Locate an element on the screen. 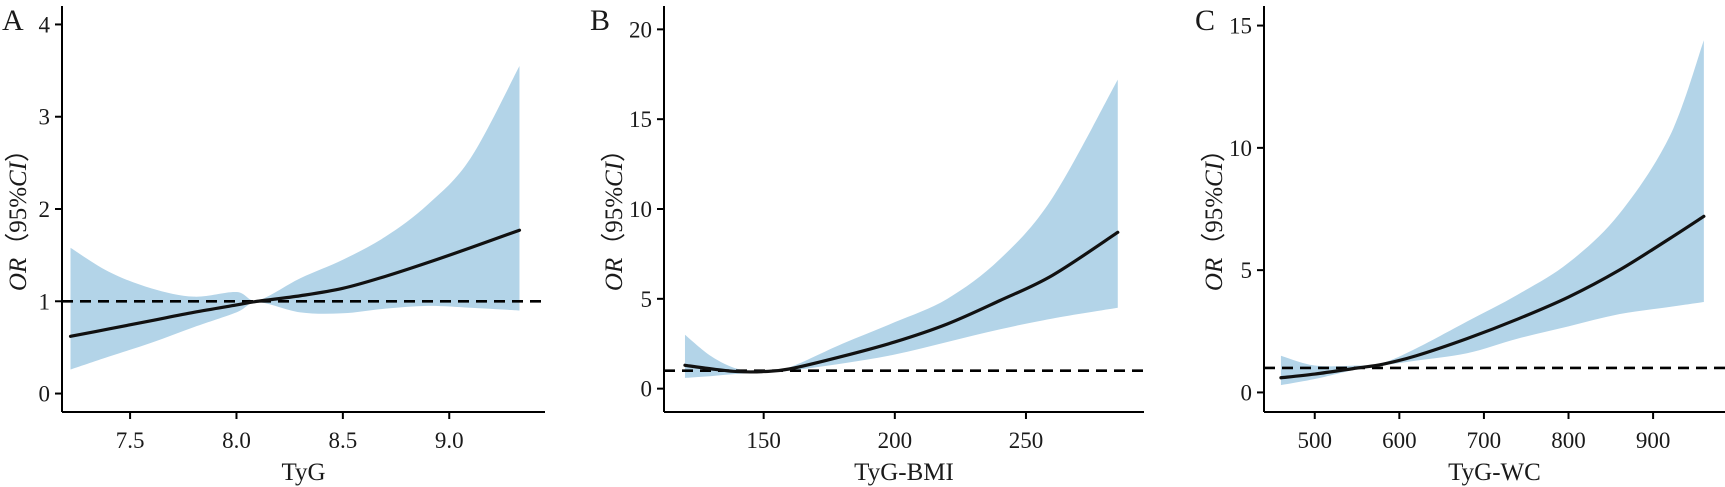 Image resolution: width=1725 pixels, height=487 pixels. y-tick-label: 20 is located at coordinates (640, 29).